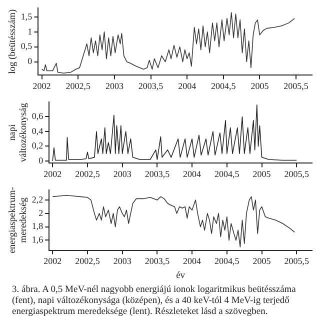 This screenshot has height=334, width=320. I want to click on y-tick-label: 0,4, so click(38, 131).